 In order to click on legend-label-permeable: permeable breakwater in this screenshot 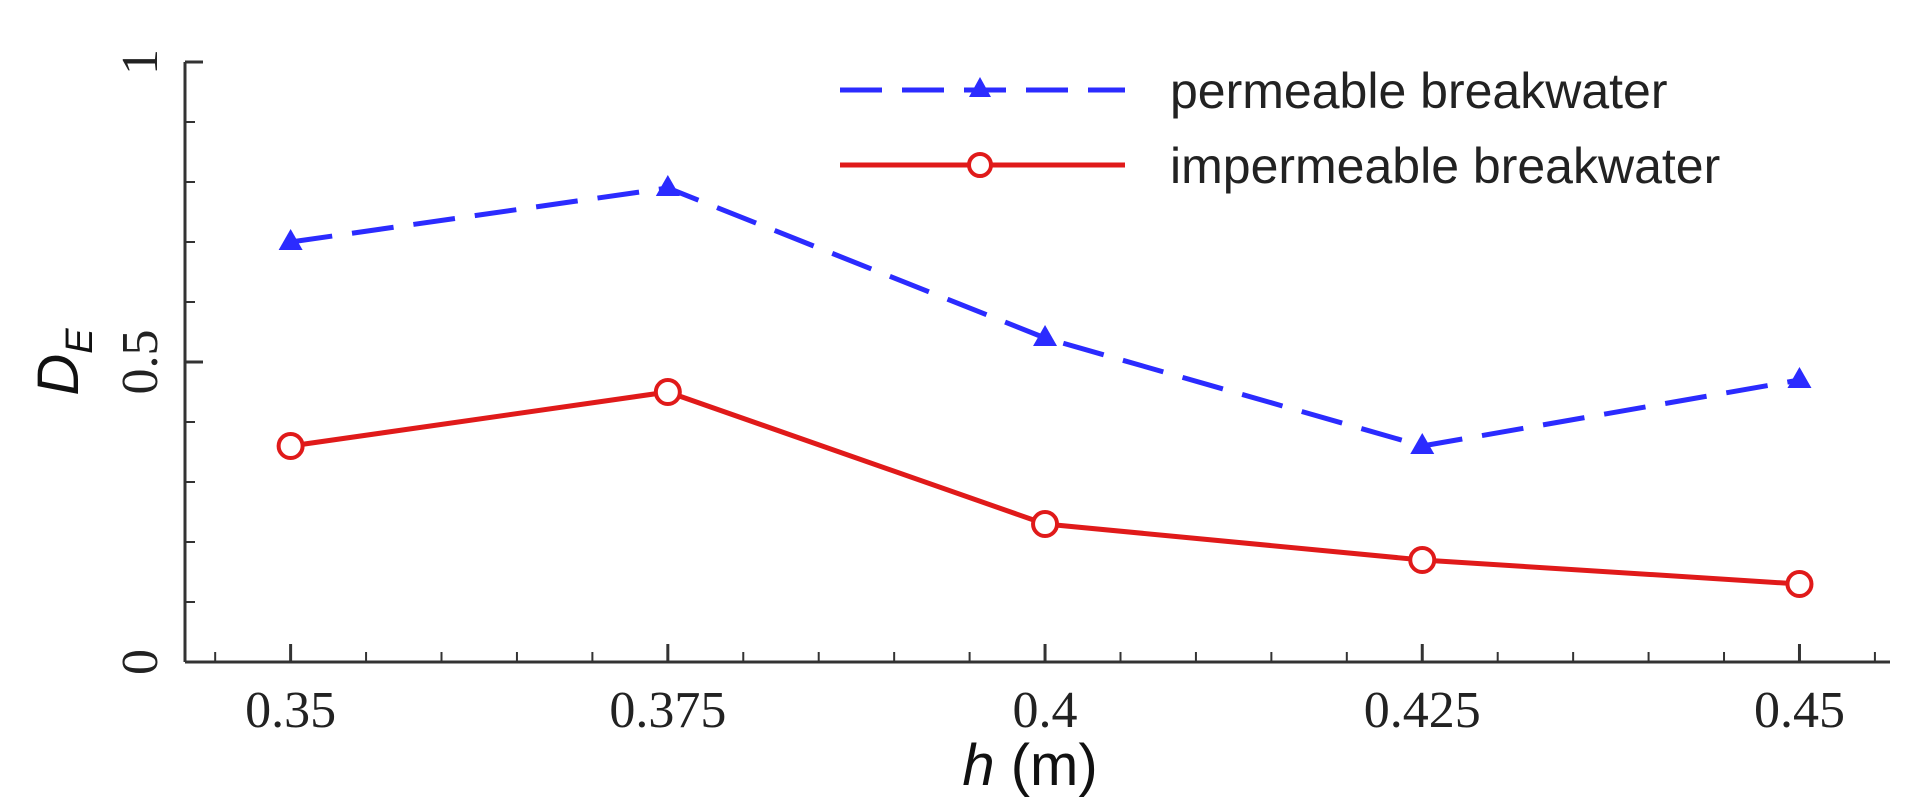, I will do `click(1419, 91)`.